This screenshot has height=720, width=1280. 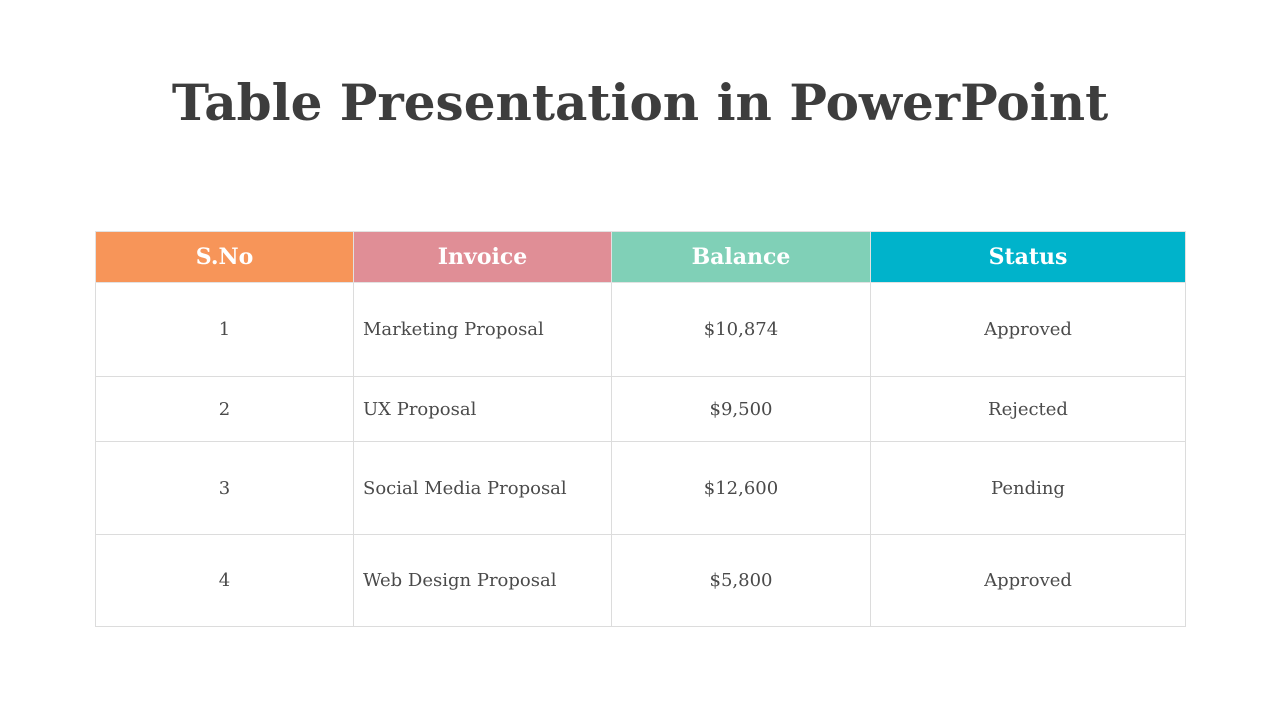 What do you see at coordinates (741, 257) in the screenshot?
I see `header-balance: Balance` at bounding box center [741, 257].